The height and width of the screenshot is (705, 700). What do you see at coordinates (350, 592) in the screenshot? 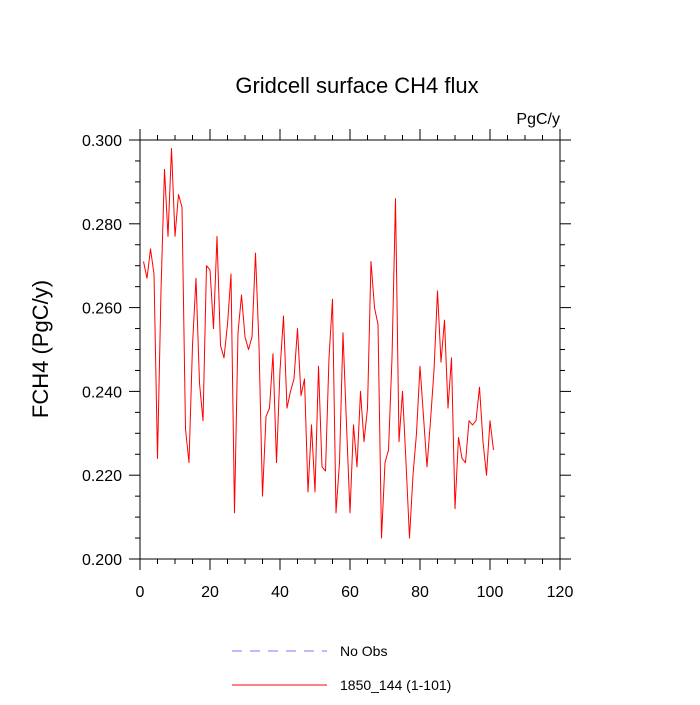
I see `x-tick-label: 60` at bounding box center [350, 592].